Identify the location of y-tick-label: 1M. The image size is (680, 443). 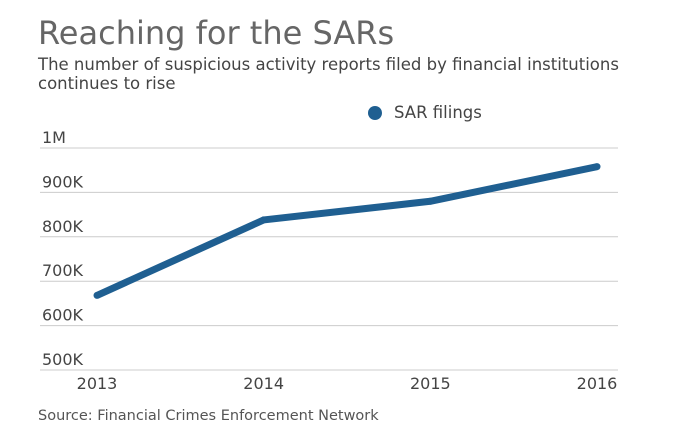
(54, 137).